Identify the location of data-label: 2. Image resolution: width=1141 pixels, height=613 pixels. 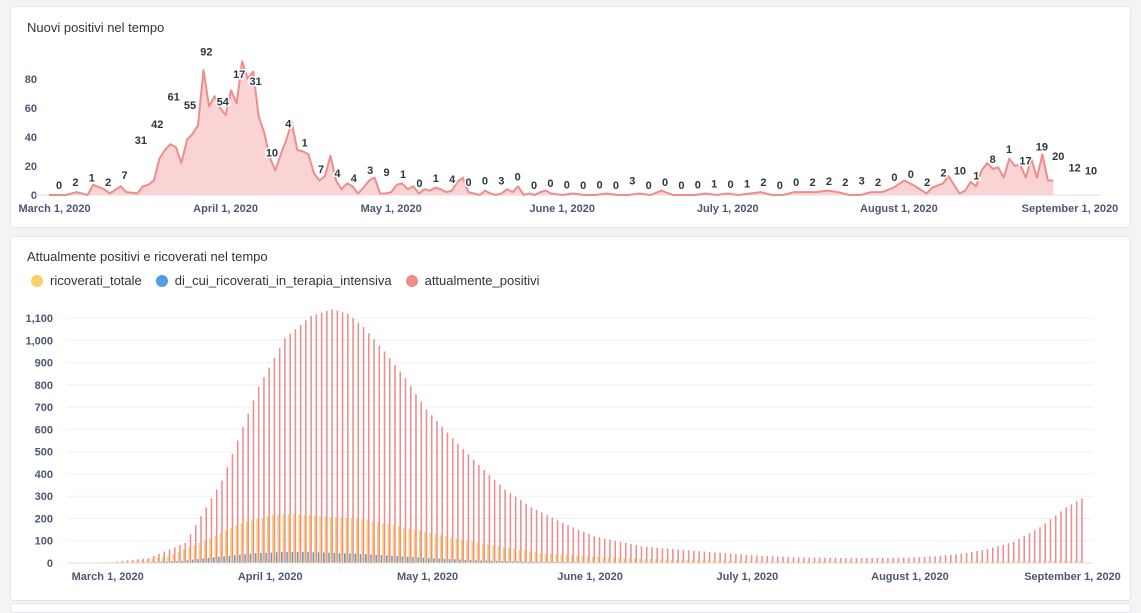
(812, 183).